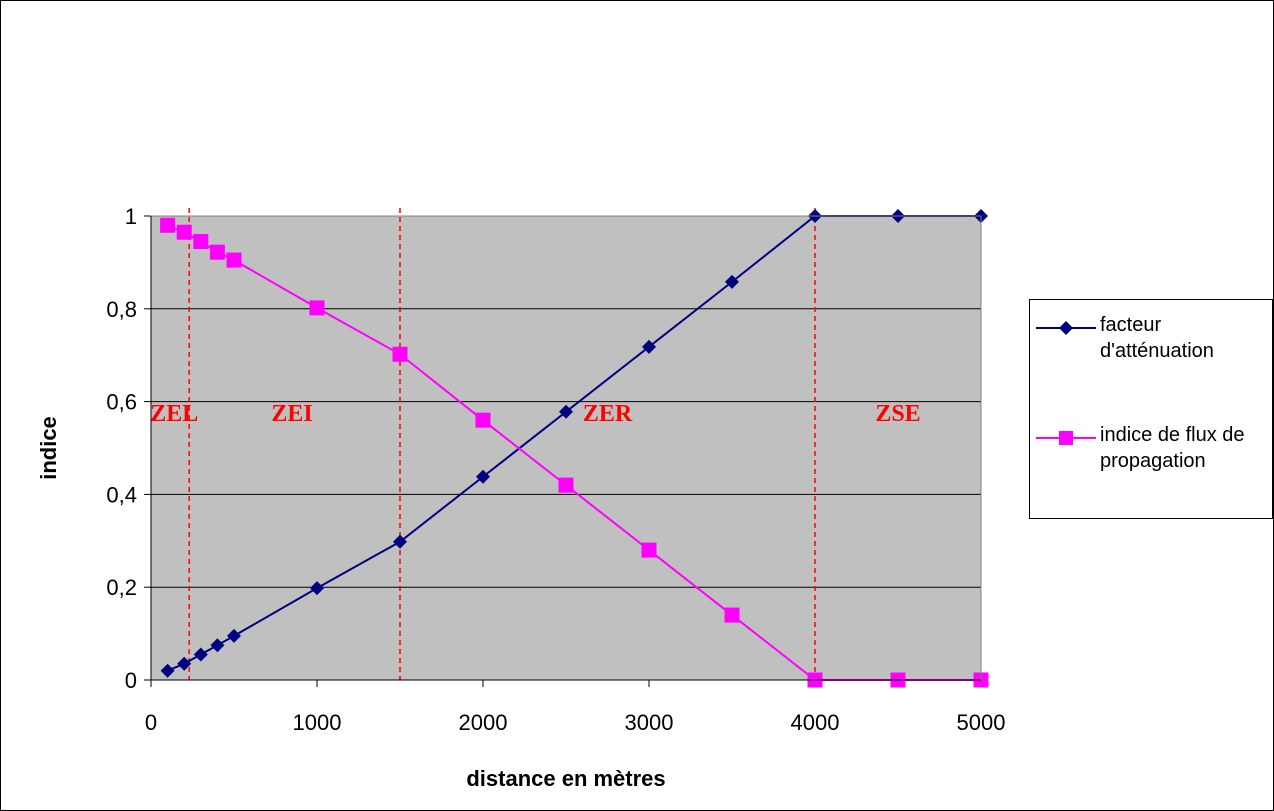  I want to click on zone-label: ZEL, so click(174, 414).